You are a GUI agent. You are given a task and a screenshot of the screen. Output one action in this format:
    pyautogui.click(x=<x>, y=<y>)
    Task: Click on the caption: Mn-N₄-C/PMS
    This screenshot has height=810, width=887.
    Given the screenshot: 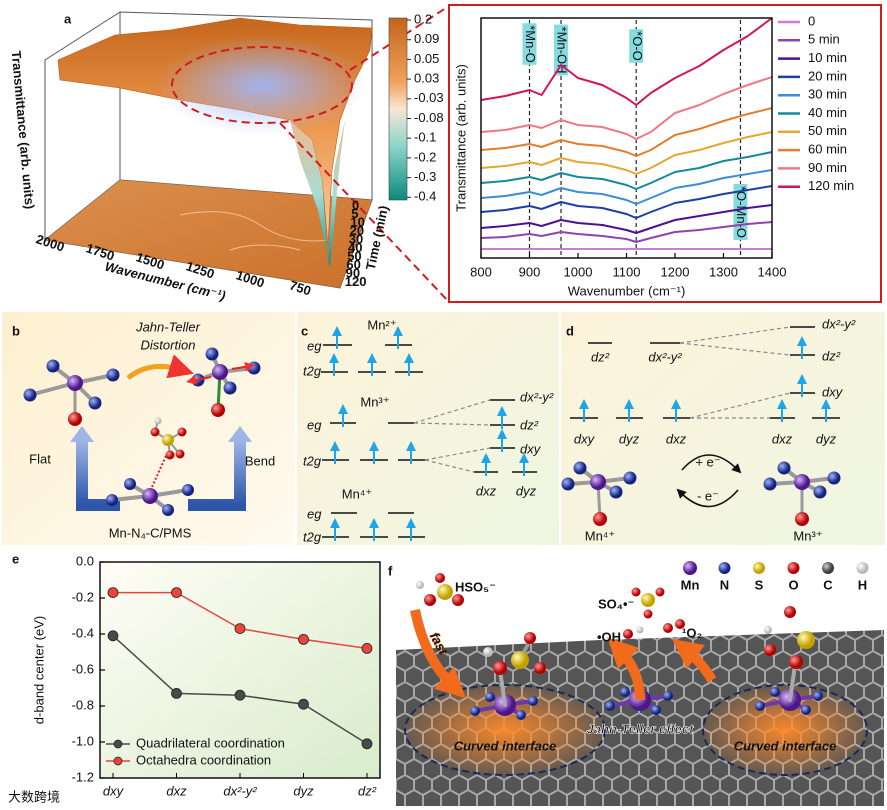 What is the action you would take?
    pyautogui.click(x=150, y=532)
    